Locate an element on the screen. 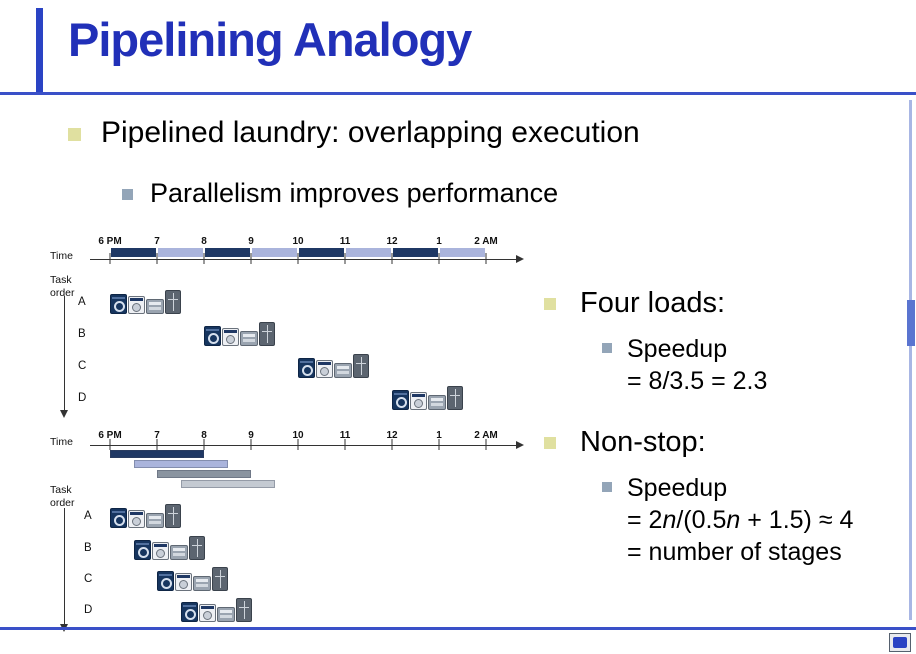  main-bullet: Pipelined laundry: overlapping execution is located at coordinates (354, 133).